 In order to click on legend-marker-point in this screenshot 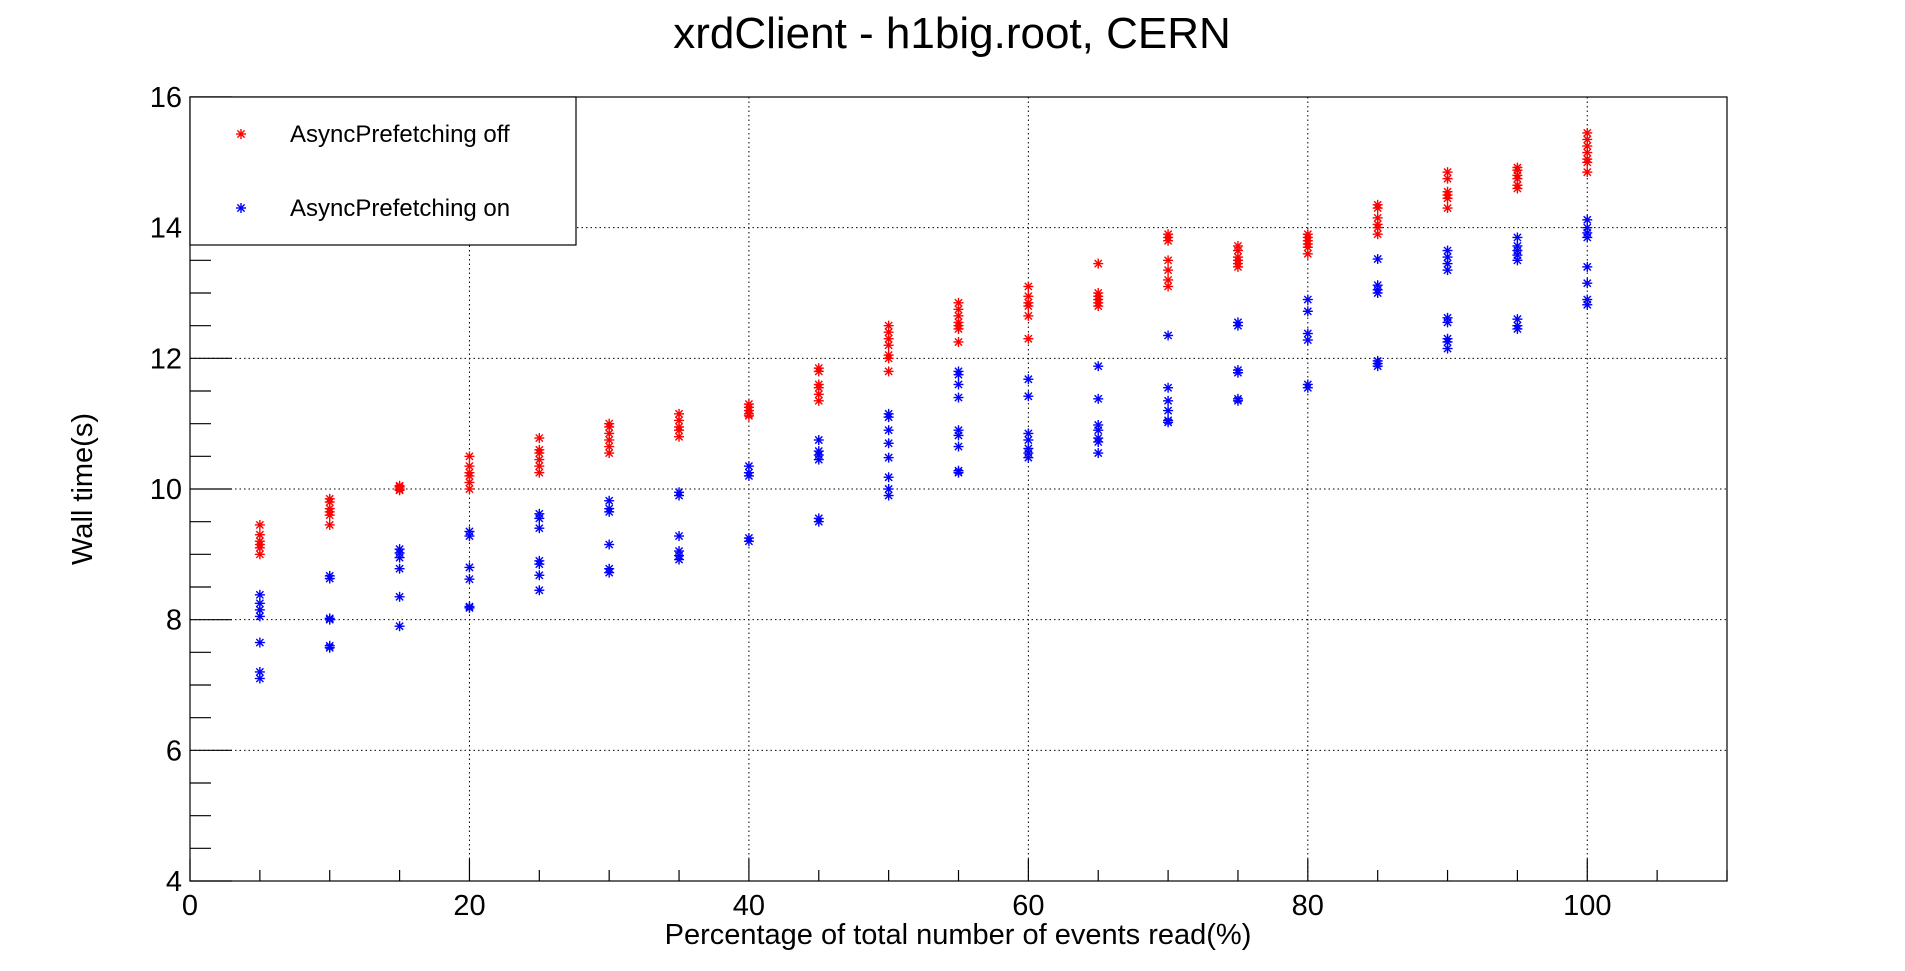, I will do `click(241, 134)`.